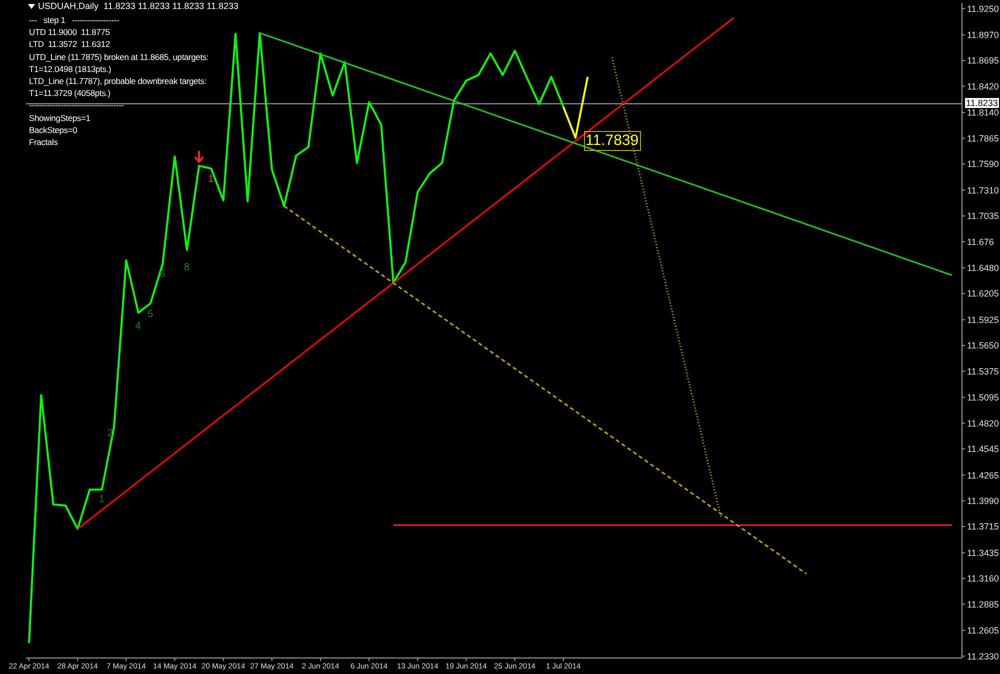  What do you see at coordinates (983, 397) in the screenshot?
I see `y-tick-label: 11.5095` at bounding box center [983, 397].